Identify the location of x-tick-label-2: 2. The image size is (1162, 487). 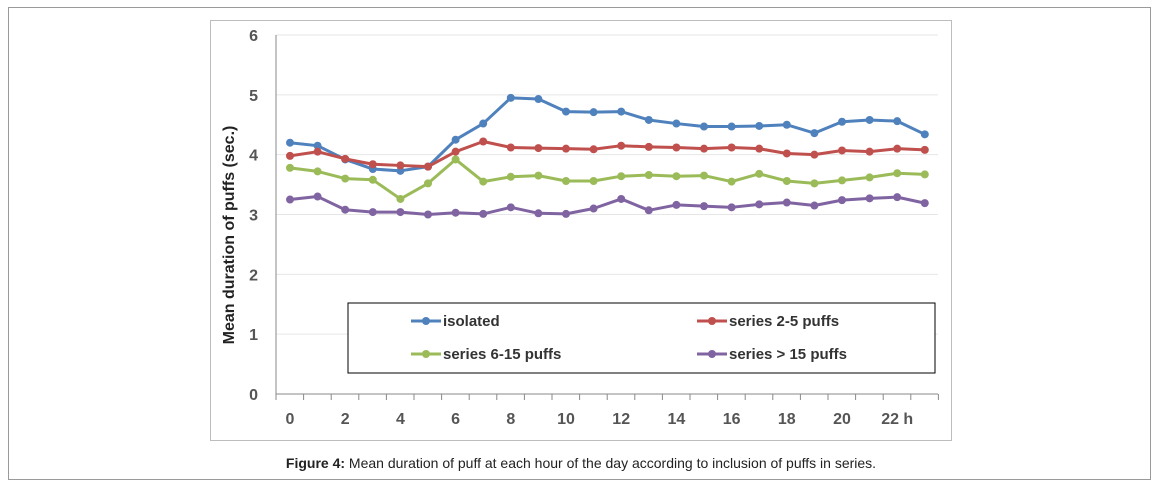
(345, 419).